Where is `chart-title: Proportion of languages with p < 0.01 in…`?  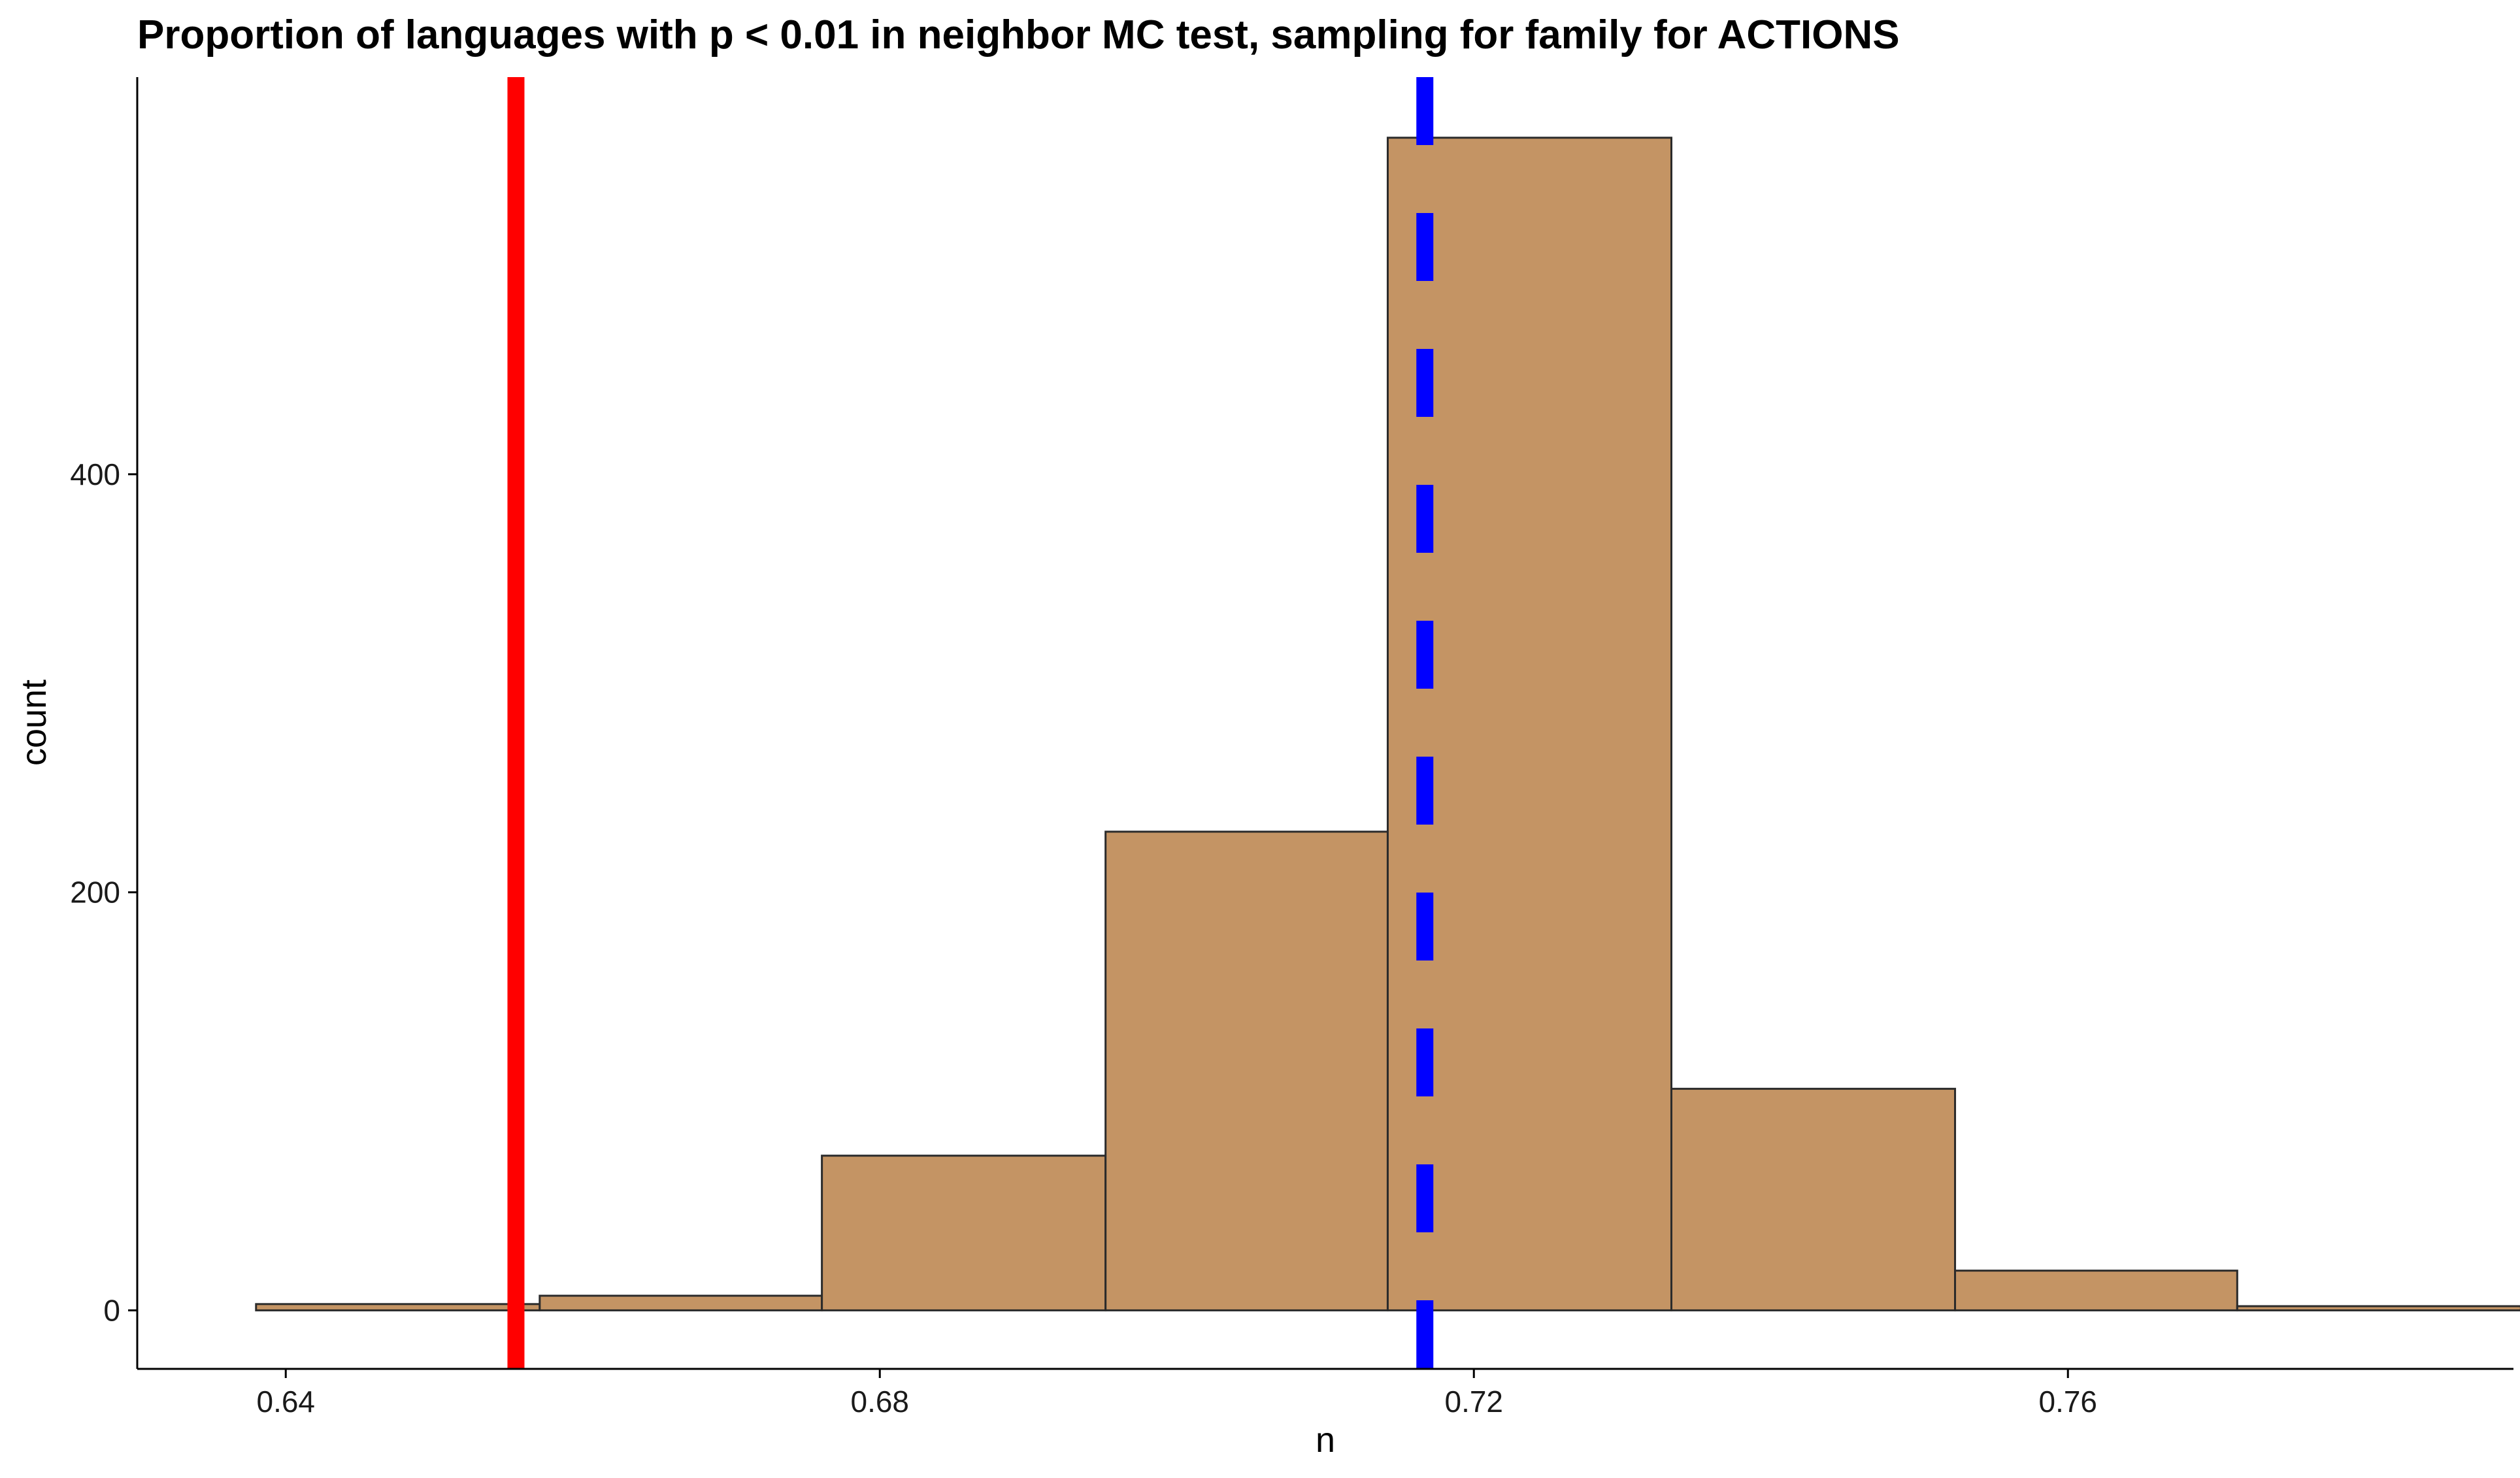
chart-title: Proportion of languages with p < 0.01 in… is located at coordinates (1018, 34).